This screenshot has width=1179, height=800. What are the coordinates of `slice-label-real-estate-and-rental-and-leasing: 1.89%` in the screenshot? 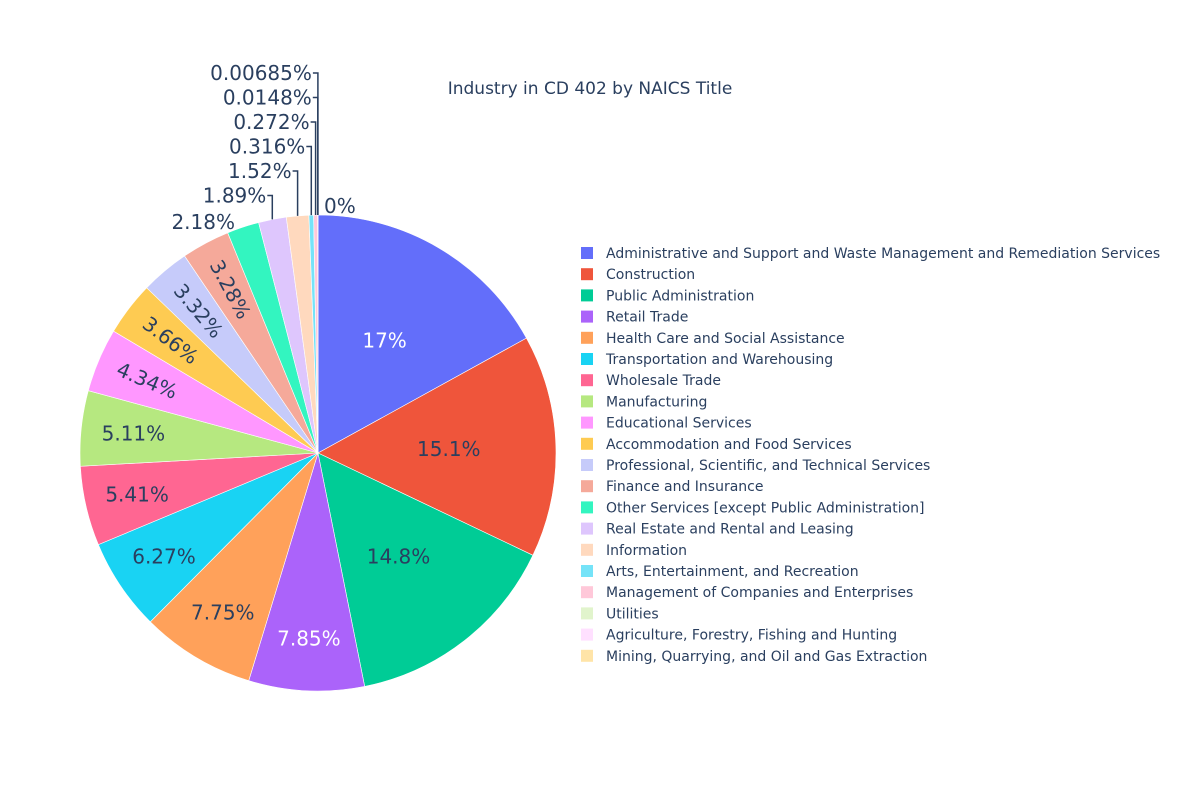 It's located at (235, 196).